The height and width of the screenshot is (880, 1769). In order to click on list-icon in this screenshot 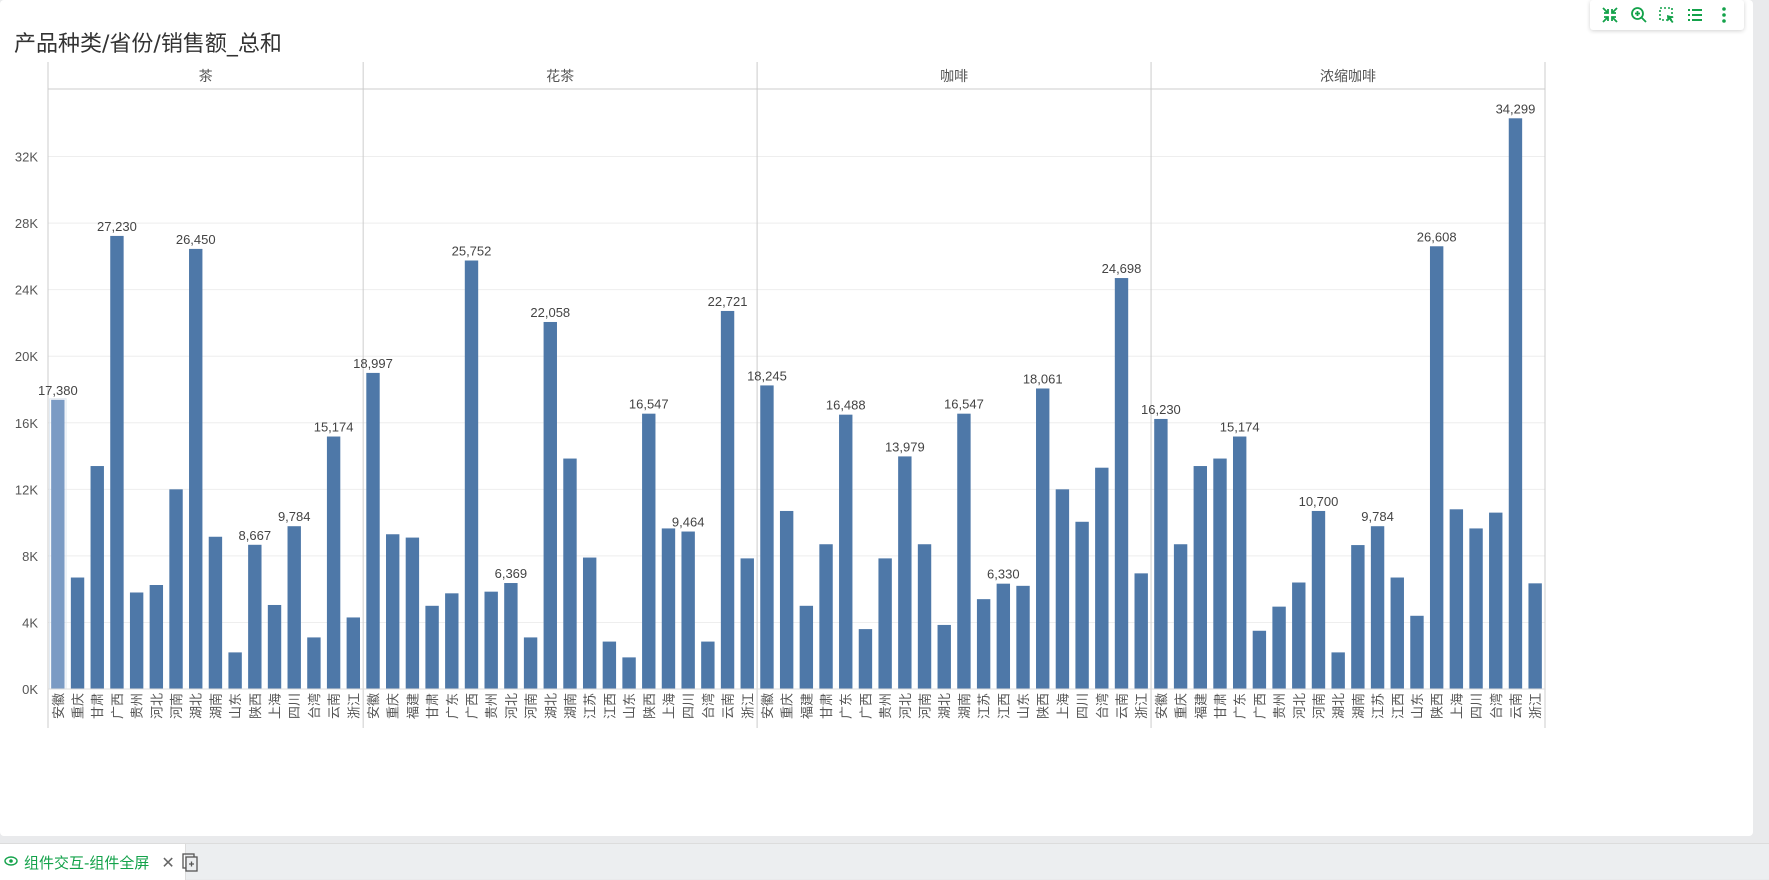, I will do `click(1695, 15)`.